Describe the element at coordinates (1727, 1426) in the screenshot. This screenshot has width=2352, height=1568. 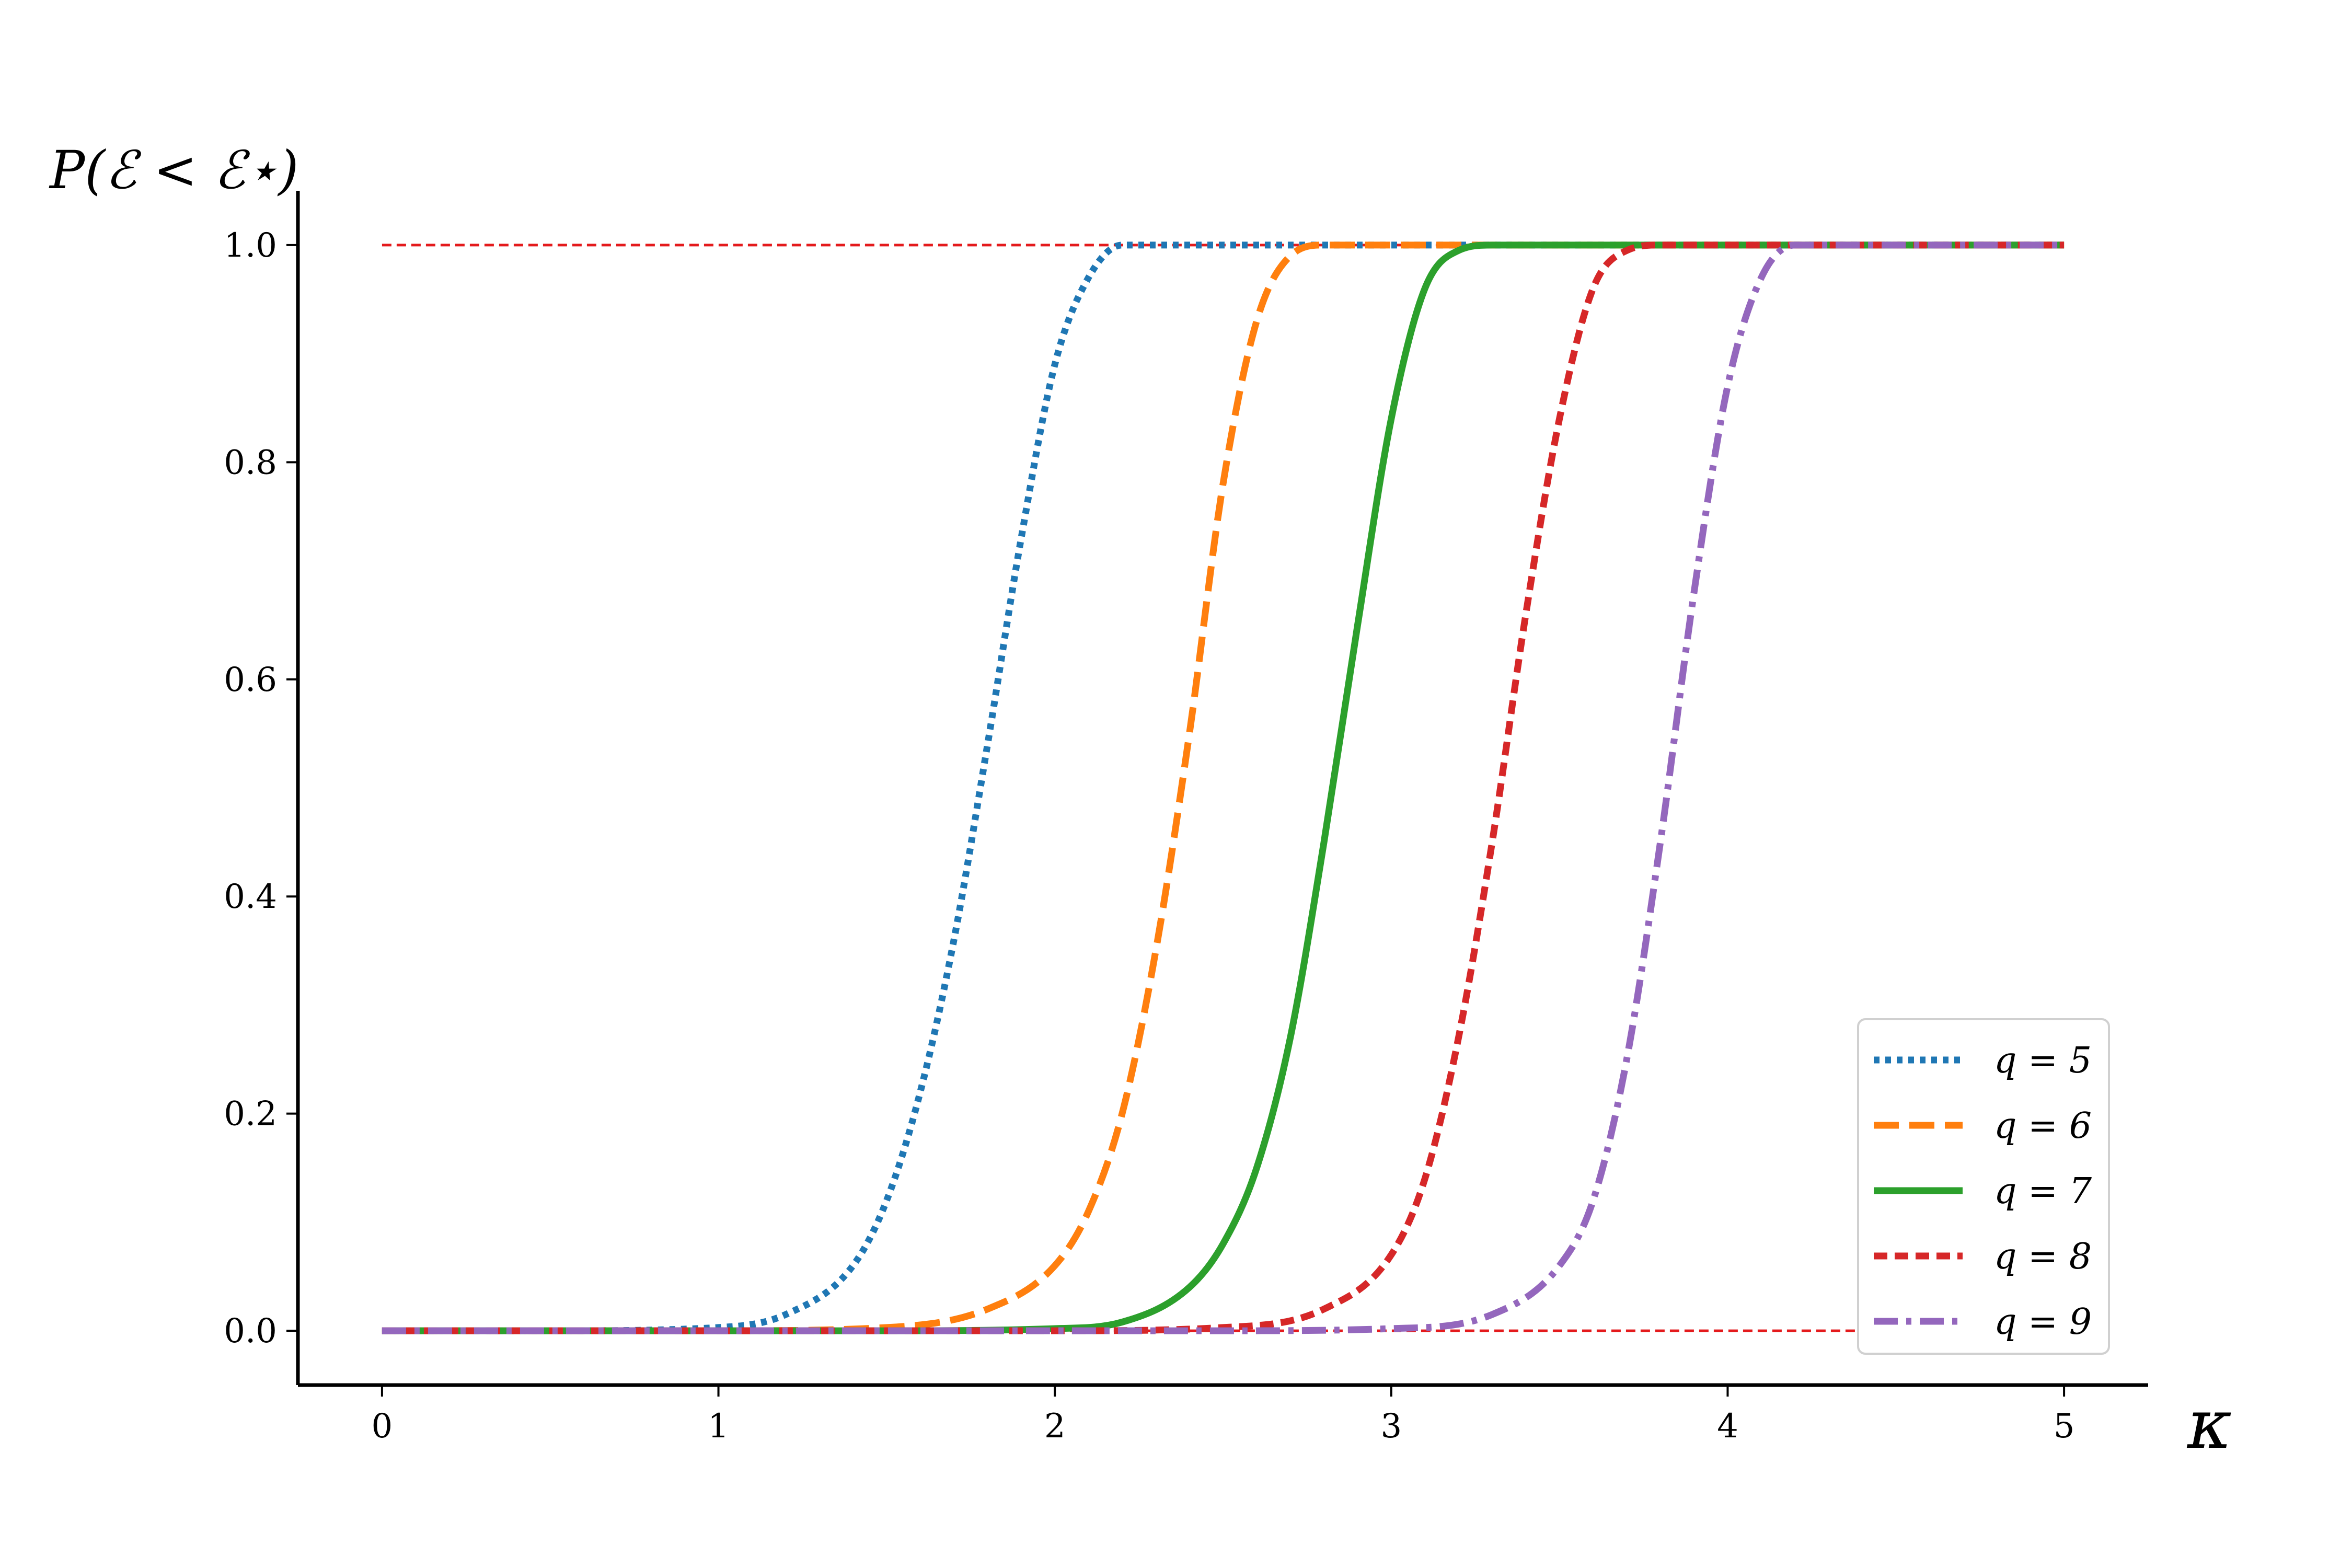
I see `x-tick-label: 4` at that location.